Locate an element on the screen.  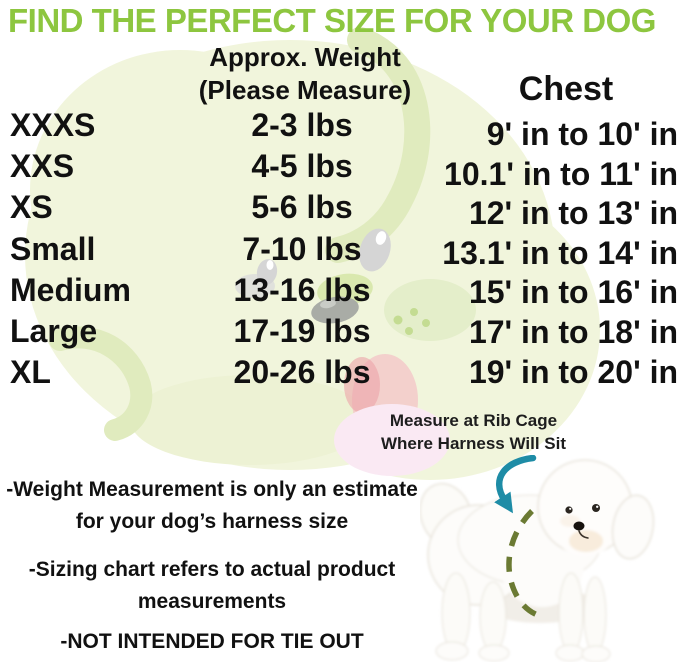
note-line: for your dog’s harness size is located at coordinates (212, 521).